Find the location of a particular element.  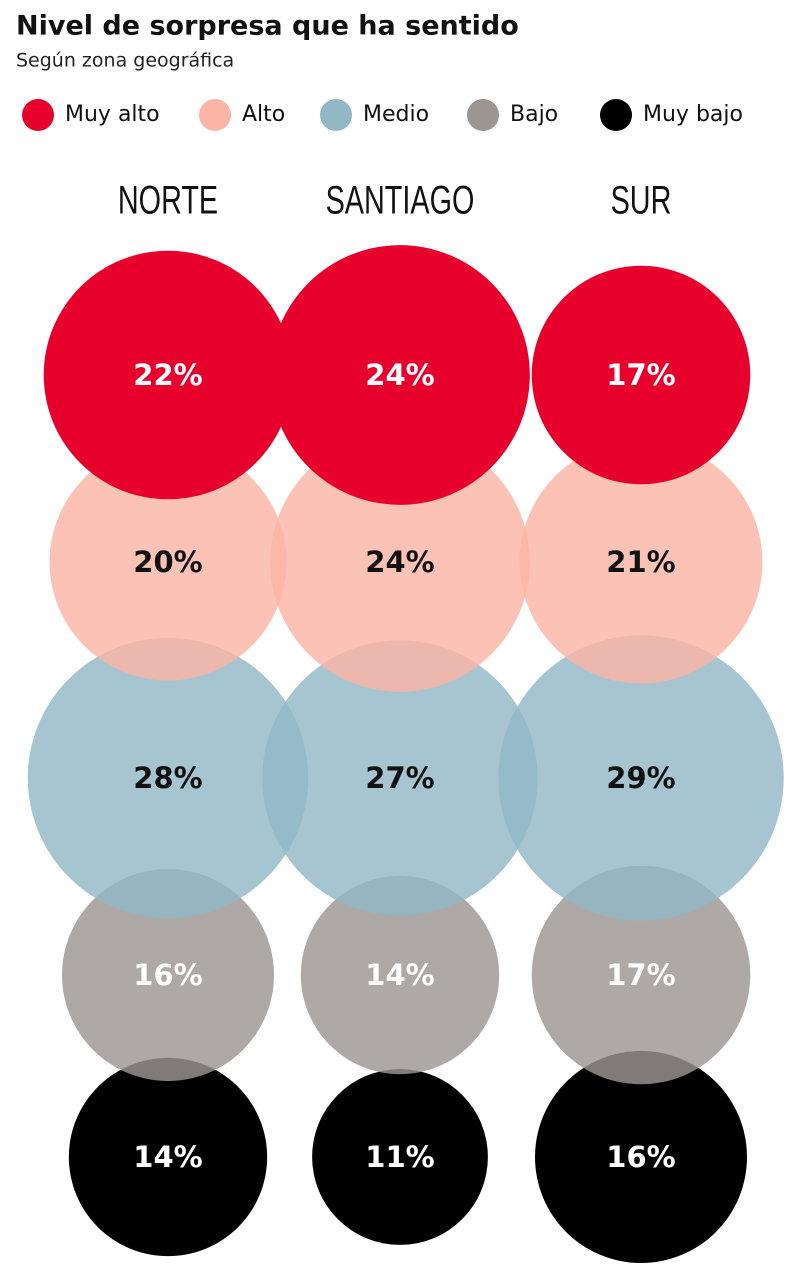

chart-title: Nivel de sorpresa que ha sentido is located at coordinates (267, 26).